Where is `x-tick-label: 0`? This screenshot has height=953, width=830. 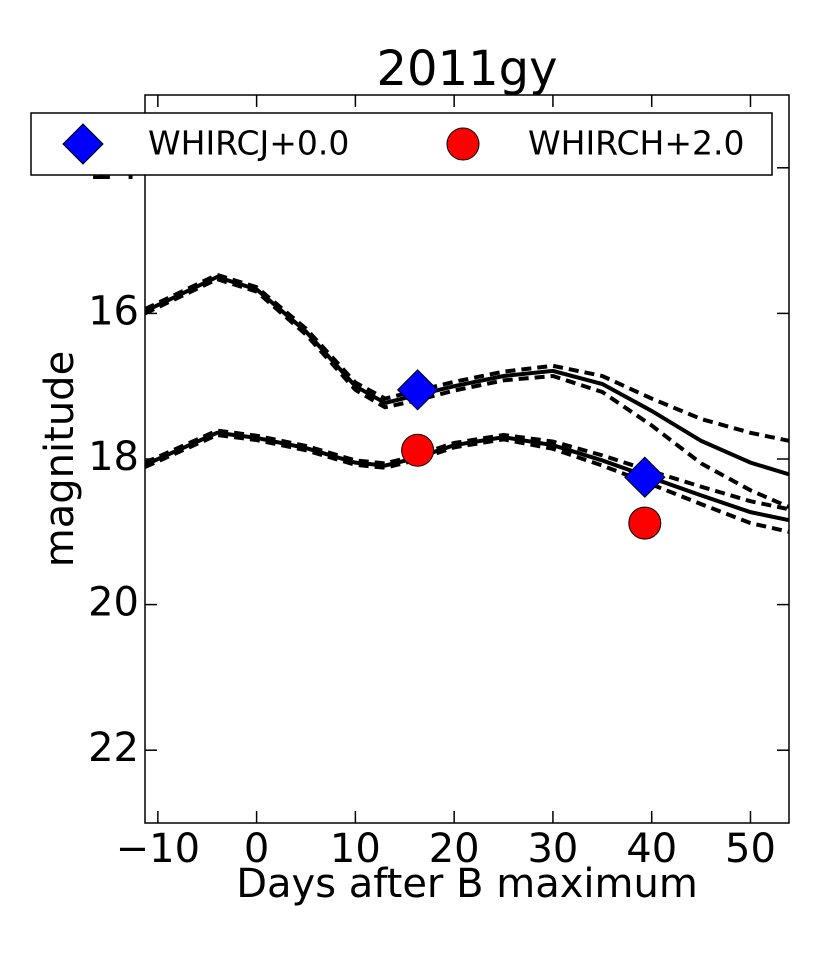 x-tick-label: 0 is located at coordinates (256, 849).